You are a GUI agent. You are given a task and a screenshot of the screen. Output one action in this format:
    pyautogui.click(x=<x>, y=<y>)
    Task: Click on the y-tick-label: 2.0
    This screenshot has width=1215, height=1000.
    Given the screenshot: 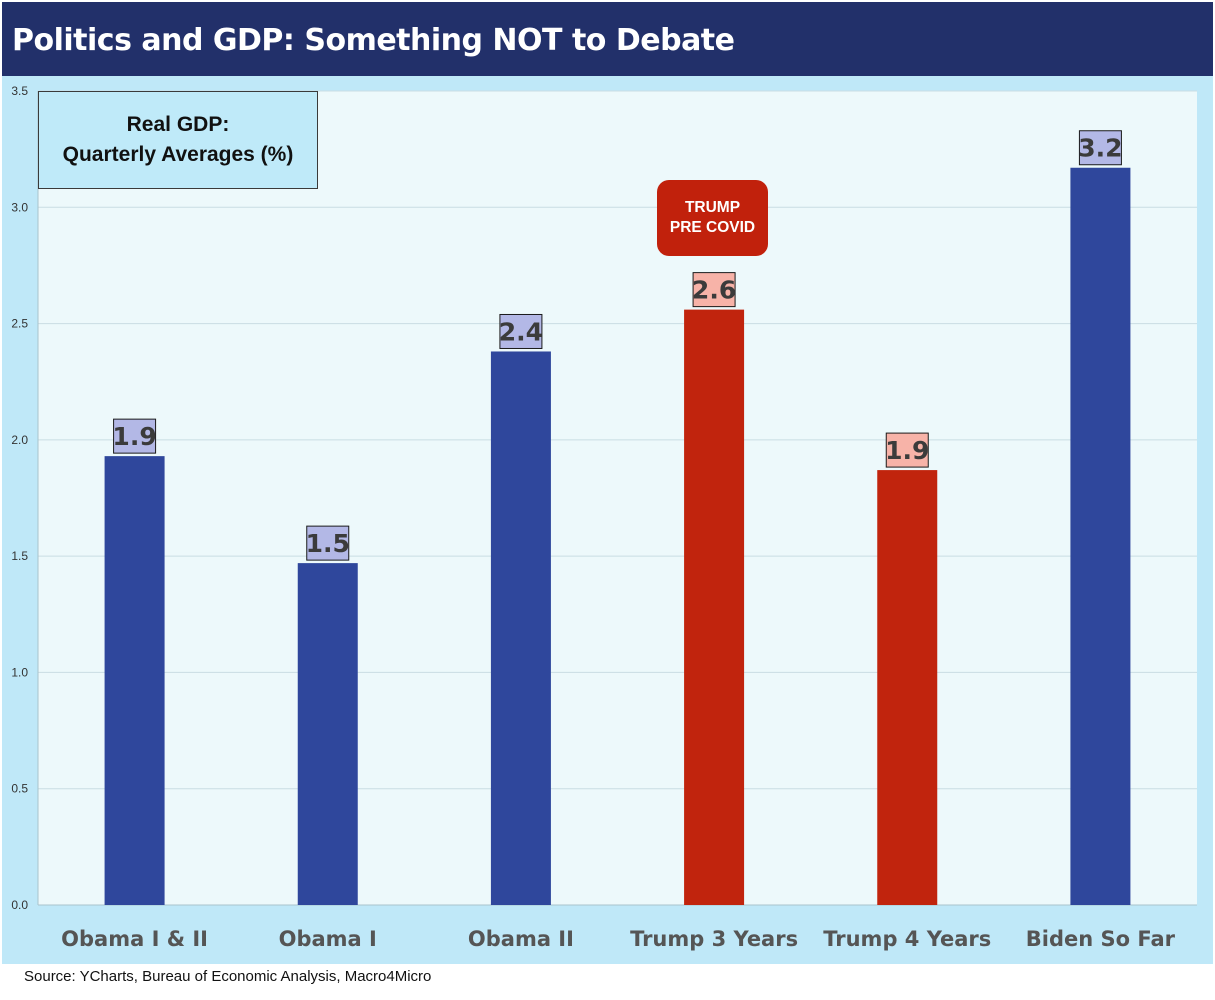 What is the action you would take?
    pyautogui.click(x=19, y=440)
    